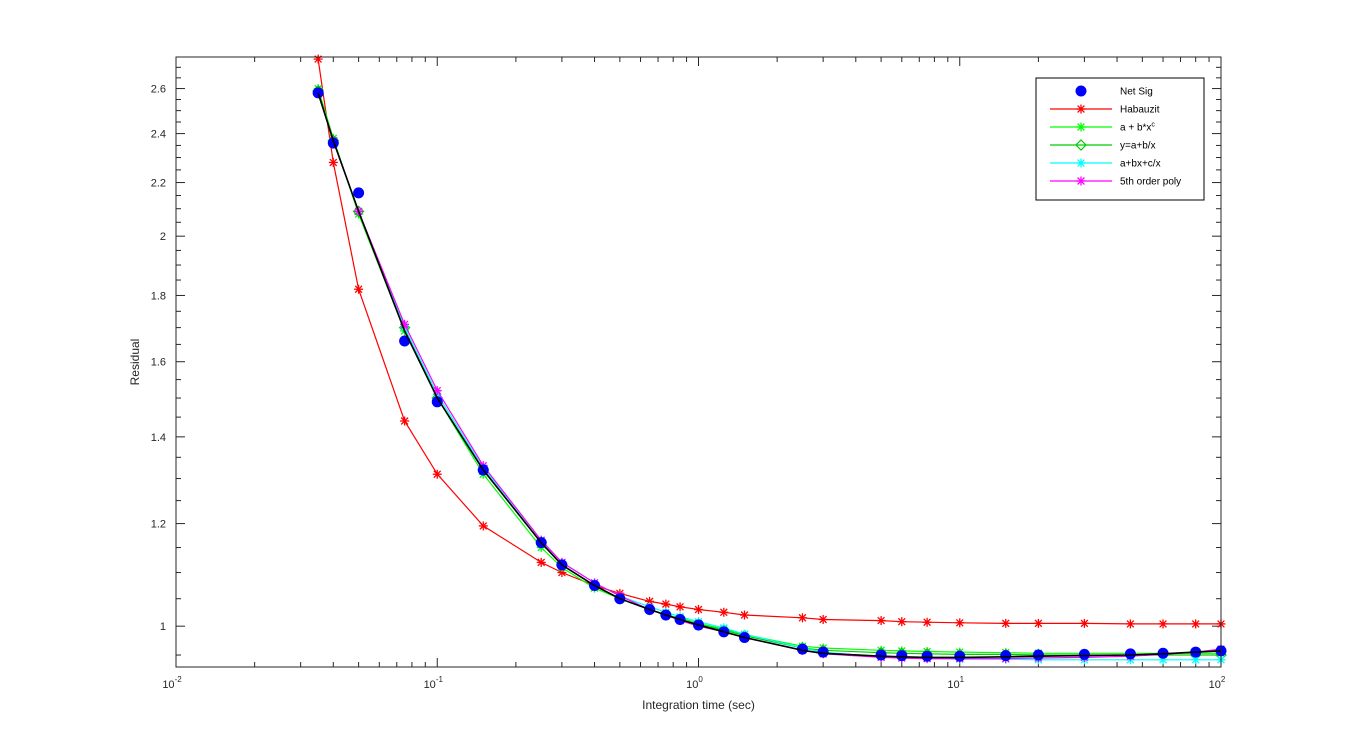 The image size is (1350, 750). I want to click on legend-item-netsig: Net Sig, so click(1114, 91).